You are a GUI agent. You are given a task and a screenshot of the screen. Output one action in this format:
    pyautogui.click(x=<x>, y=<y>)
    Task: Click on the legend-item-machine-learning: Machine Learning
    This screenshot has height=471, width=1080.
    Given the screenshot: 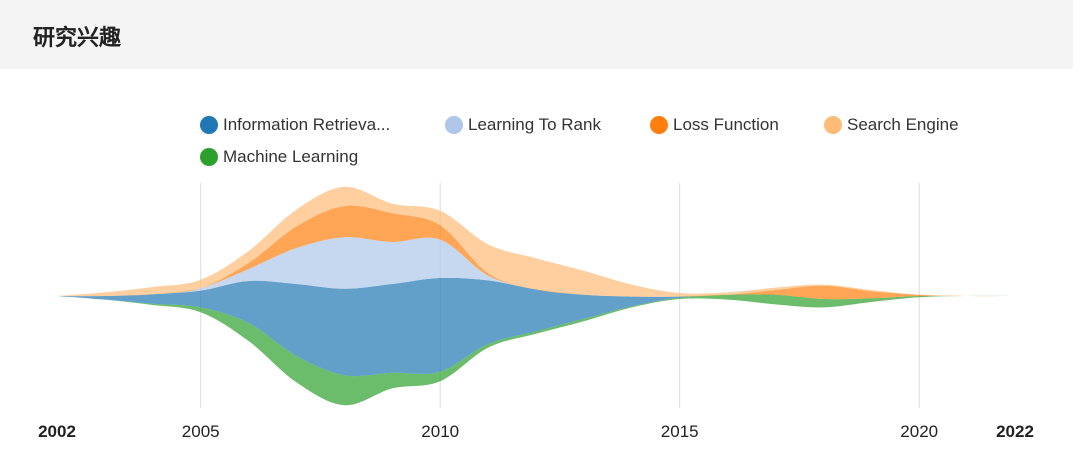 What is the action you would take?
    pyautogui.click(x=279, y=157)
    